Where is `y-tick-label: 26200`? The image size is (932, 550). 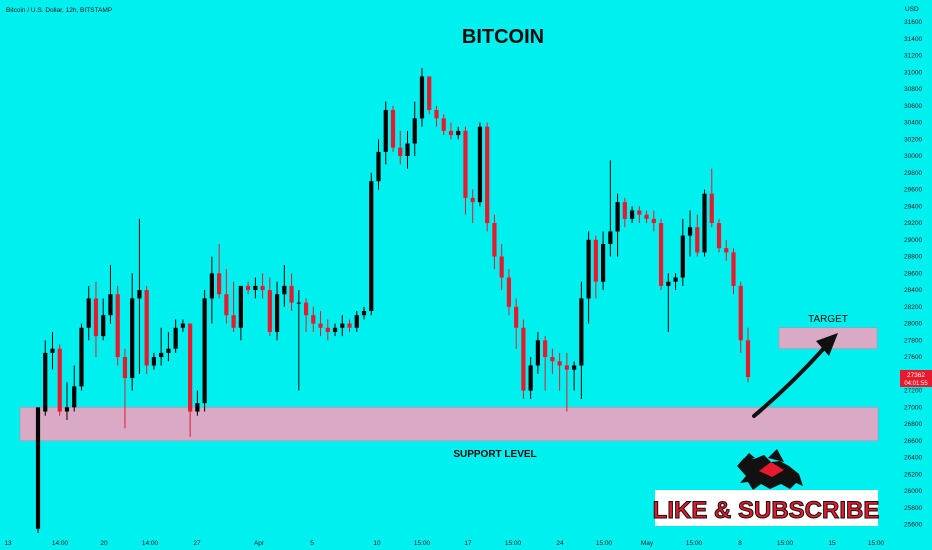 y-tick-label: 26200 is located at coordinates (913, 474).